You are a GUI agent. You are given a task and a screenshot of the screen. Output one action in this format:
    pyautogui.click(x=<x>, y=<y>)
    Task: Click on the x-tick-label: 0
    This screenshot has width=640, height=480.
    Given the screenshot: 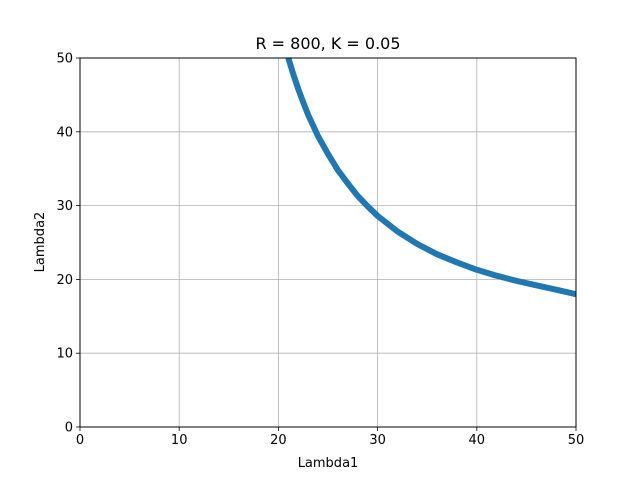 What is the action you would take?
    pyautogui.click(x=80, y=440)
    